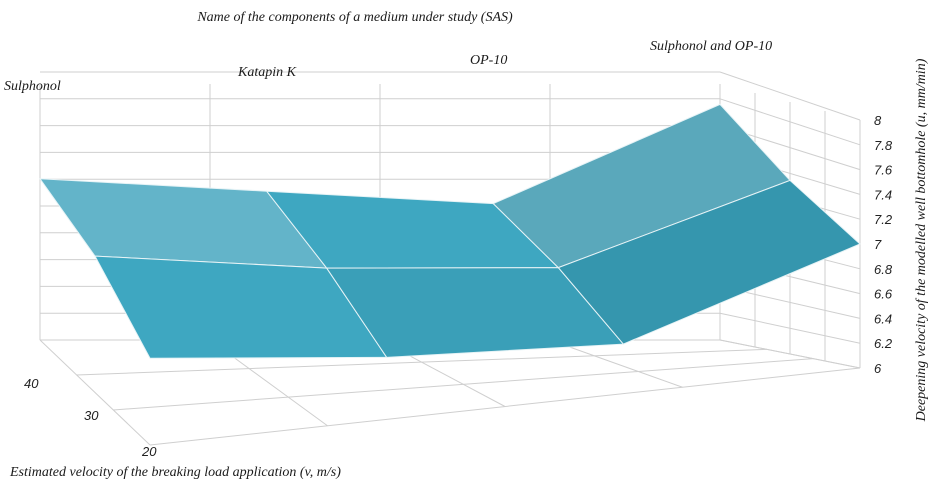 This screenshot has height=484, width=932. I want to click on z-tick-label: 7.4, so click(883, 194).